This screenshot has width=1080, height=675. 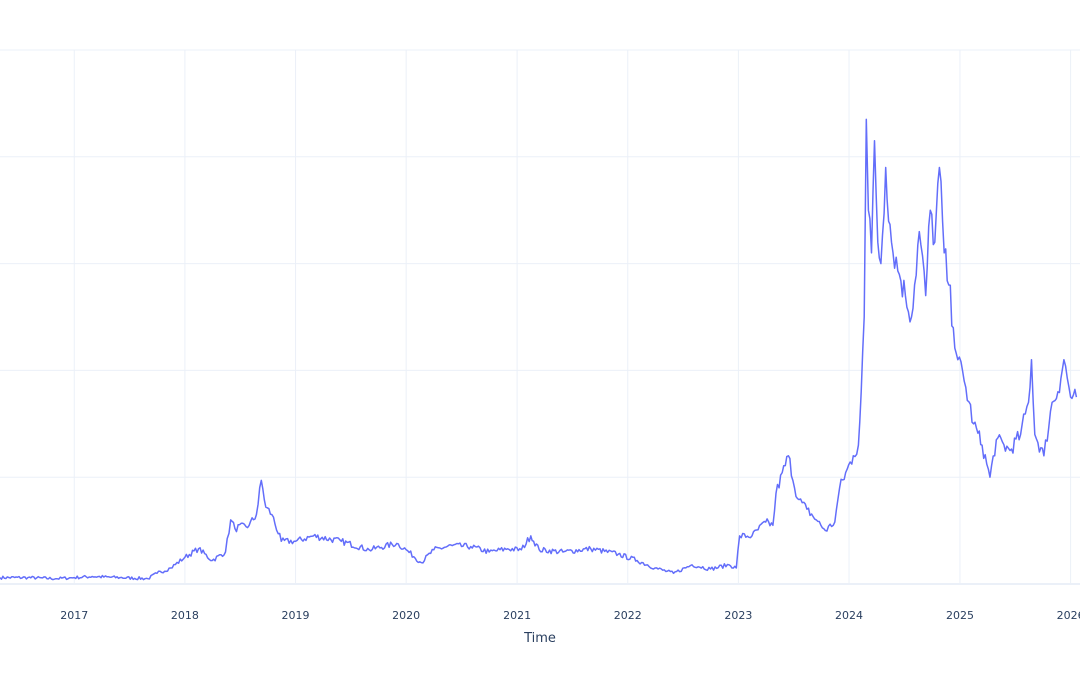 What do you see at coordinates (849, 615) in the screenshot?
I see `x-tick-label: 2024` at bounding box center [849, 615].